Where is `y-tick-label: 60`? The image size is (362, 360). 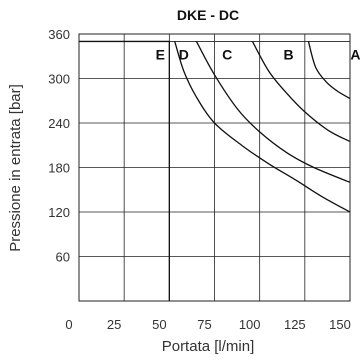 y-tick-label: 60 is located at coordinates (63, 257).